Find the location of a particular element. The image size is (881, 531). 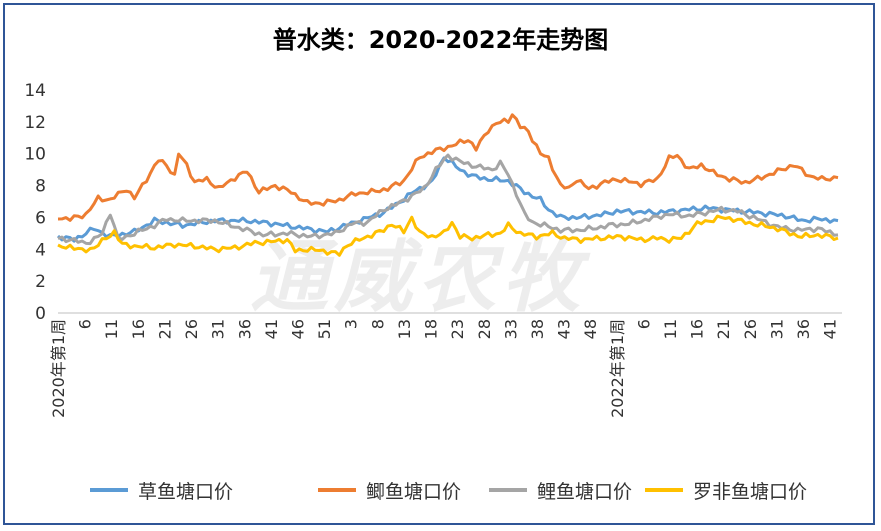

legend-label: 罗非鱼塘口价 is located at coordinates (750, 491).